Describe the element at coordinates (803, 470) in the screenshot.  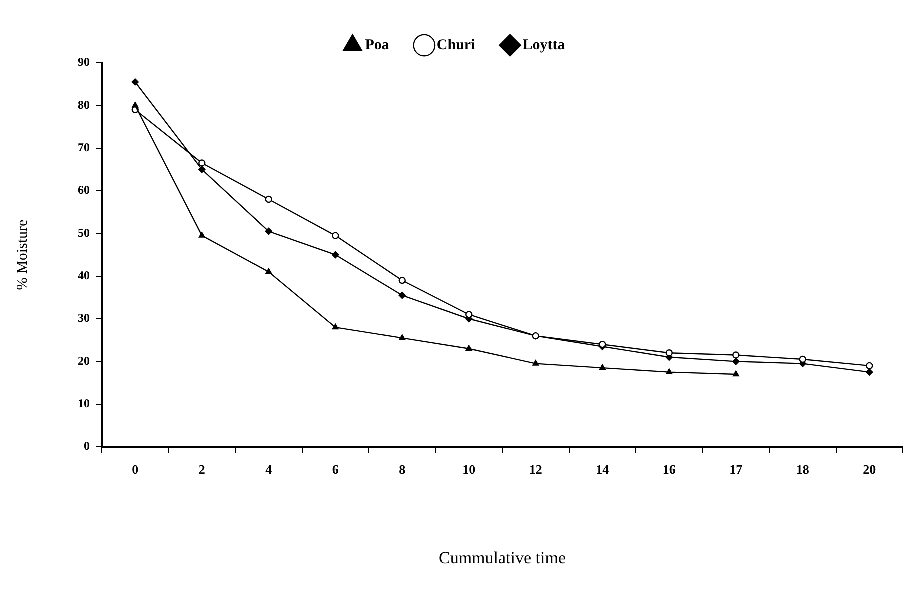
I see `x-tick-label: 18` at that location.